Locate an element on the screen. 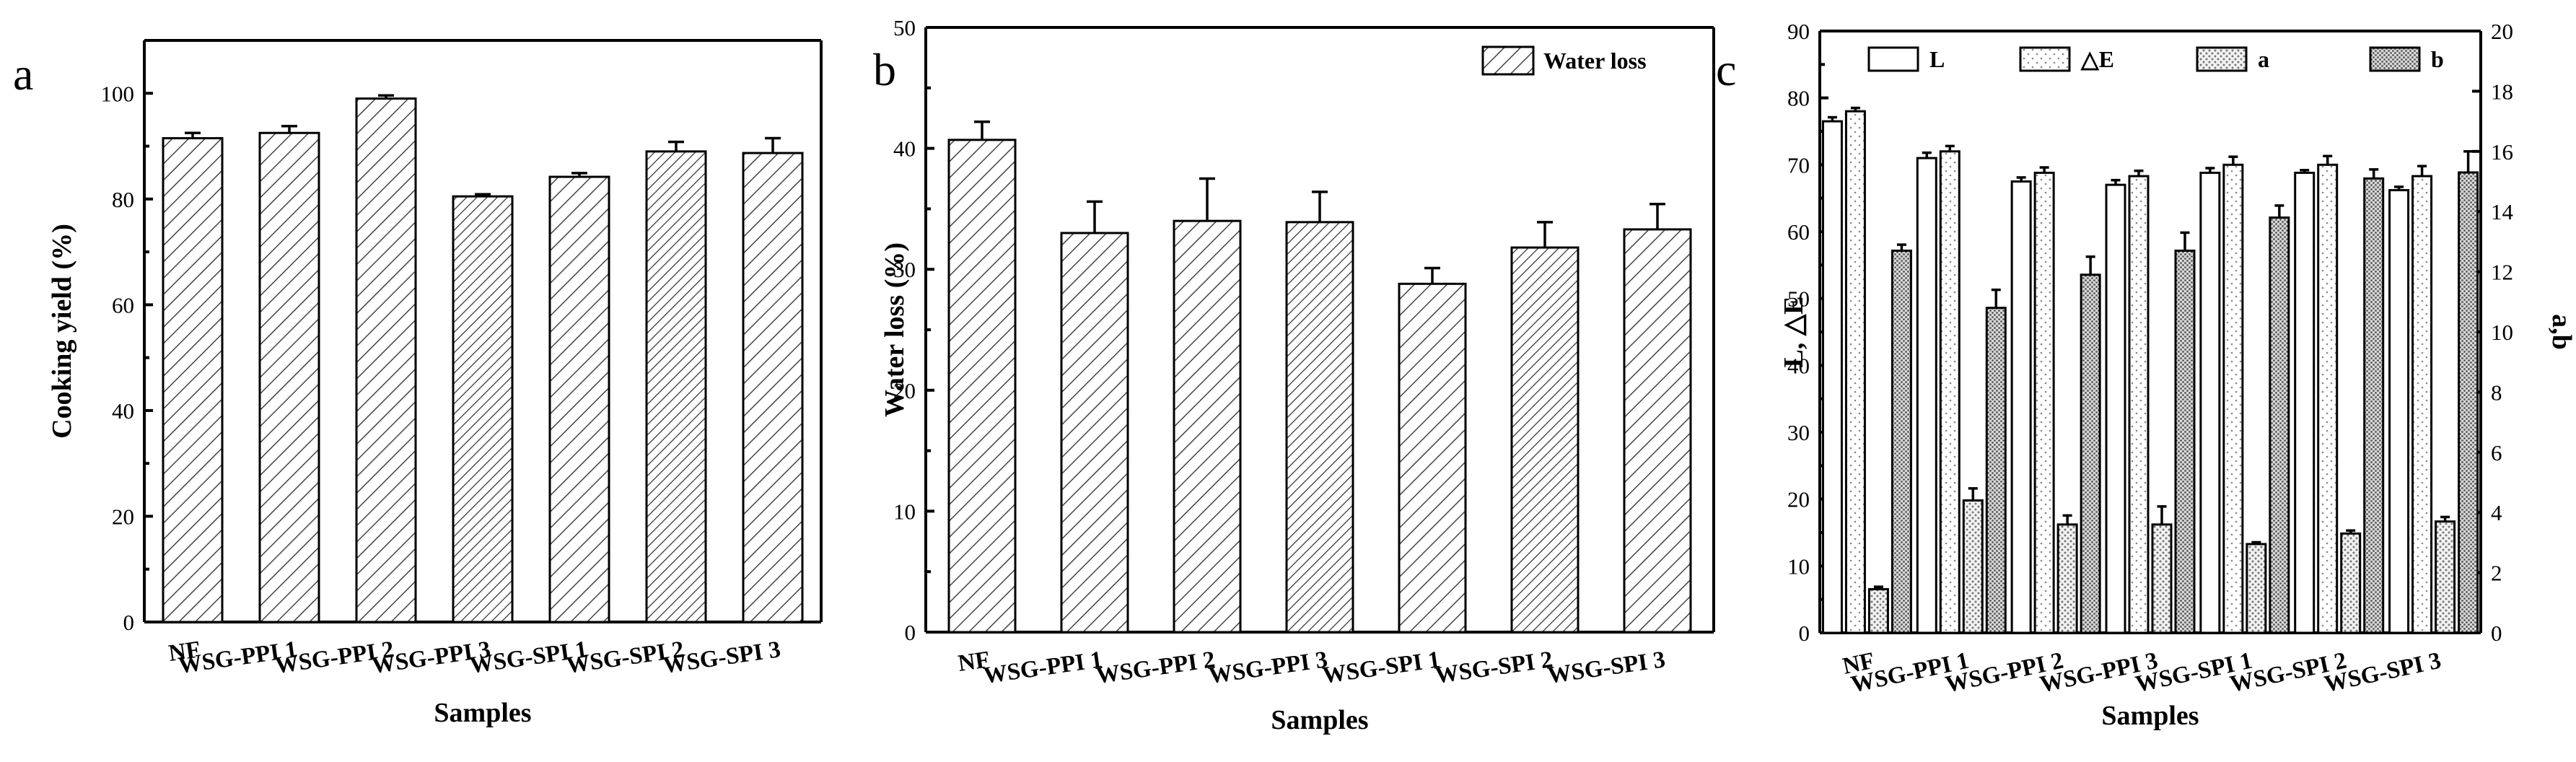  panel-c-y-tick-label: 30 is located at coordinates (1799, 432).